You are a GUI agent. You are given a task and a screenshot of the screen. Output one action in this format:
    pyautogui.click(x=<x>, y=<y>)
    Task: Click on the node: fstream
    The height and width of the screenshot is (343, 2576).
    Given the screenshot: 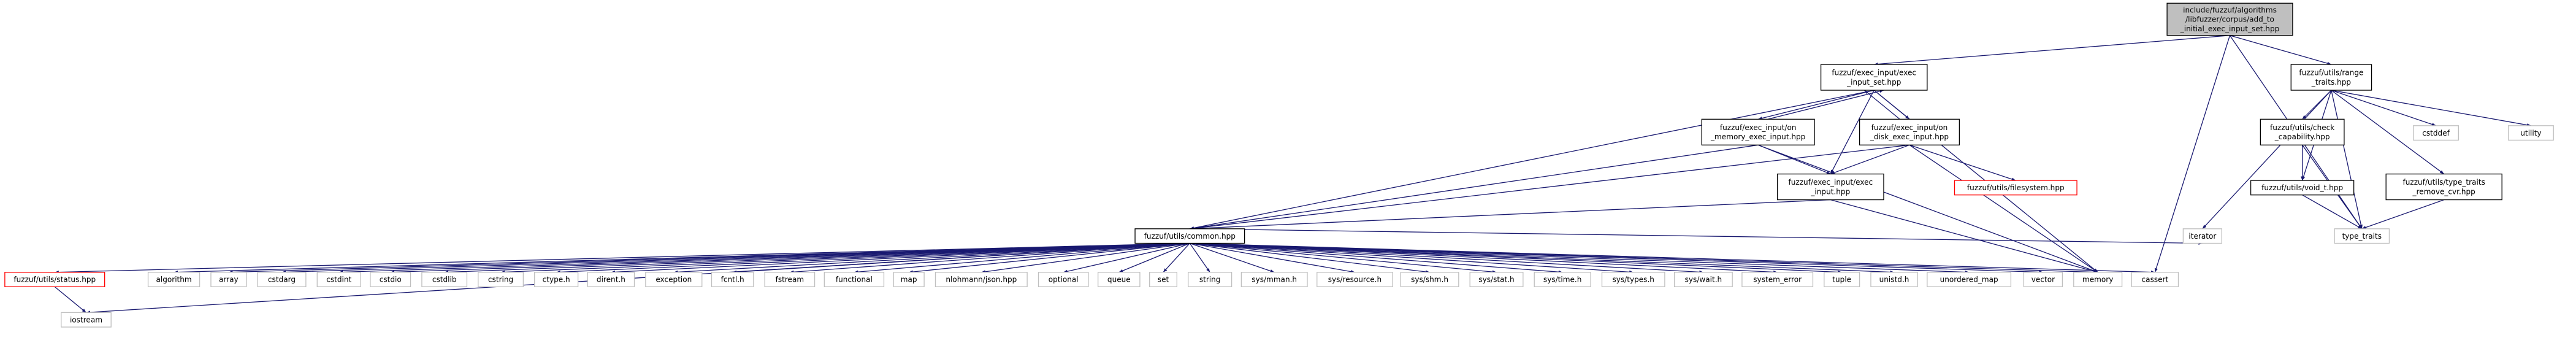 What is the action you would take?
    pyautogui.click(x=790, y=280)
    